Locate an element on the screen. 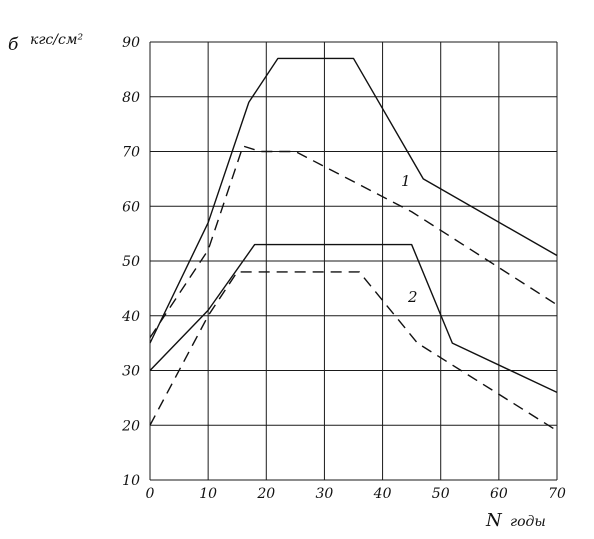 The height and width of the screenshot is (539, 594). y-tick-label: 20 is located at coordinates (130, 426).